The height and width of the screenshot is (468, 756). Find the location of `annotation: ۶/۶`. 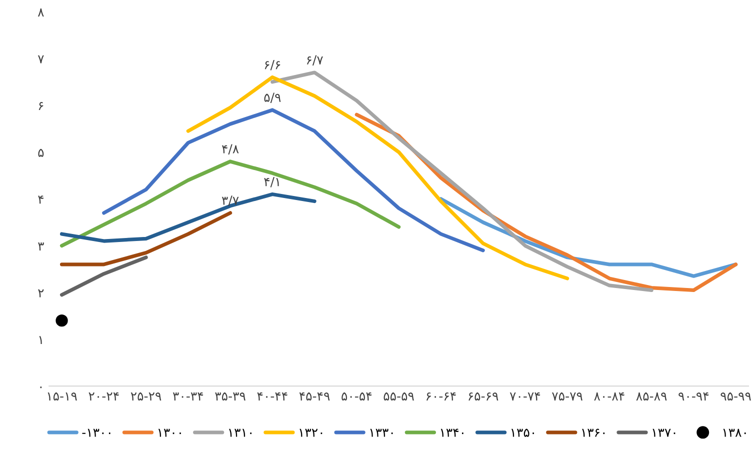

annotation: ۶/۶ is located at coordinates (272, 65).